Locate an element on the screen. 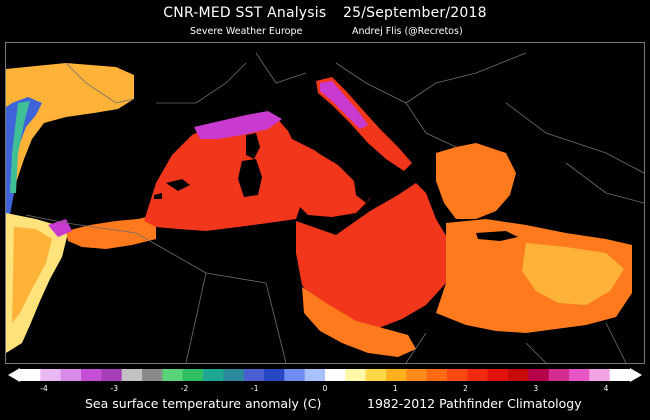 This screenshot has height=420, width=650. sardinia is located at coordinates (250, 178).